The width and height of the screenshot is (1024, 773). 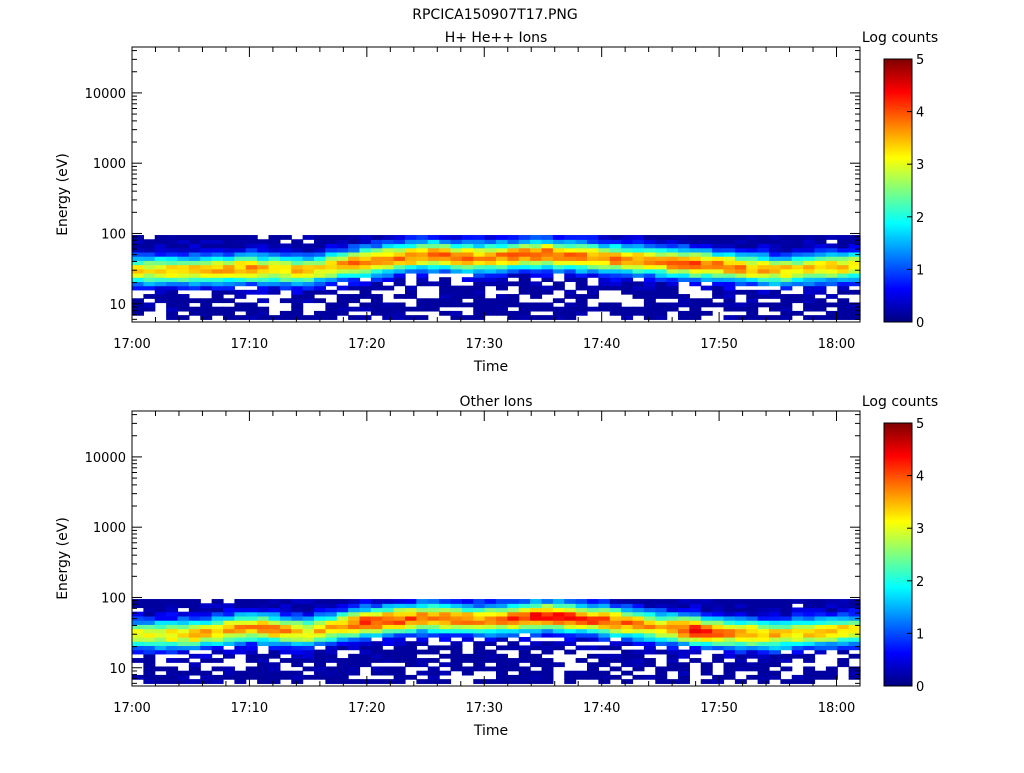 What do you see at coordinates (113, 234) in the screenshot?
I see `y-tick-label: 100` at bounding box center [113, 234].